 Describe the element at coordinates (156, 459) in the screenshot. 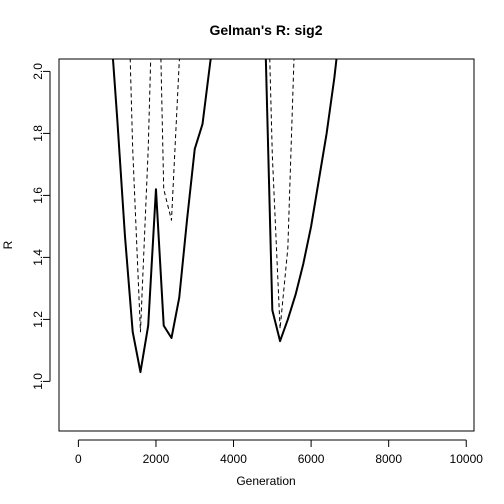

I see `x-tick-label: 2000` at that location.